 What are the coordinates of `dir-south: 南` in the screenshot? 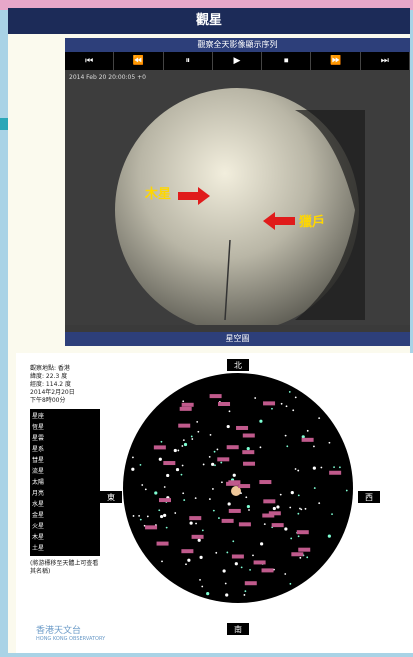 It's located at (238, 629).